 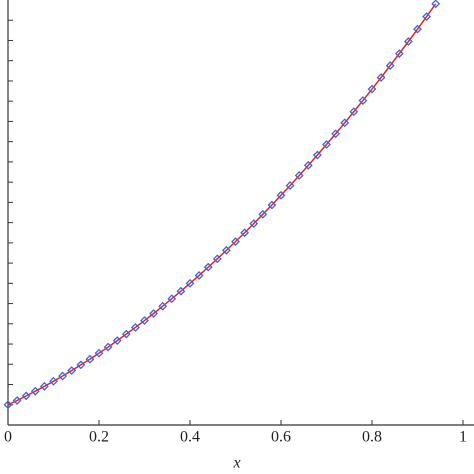 What do you see at coordinates (8, 437) in the screenshot?
I see `x-tick-label: 0` at bounding box center [8, 437].